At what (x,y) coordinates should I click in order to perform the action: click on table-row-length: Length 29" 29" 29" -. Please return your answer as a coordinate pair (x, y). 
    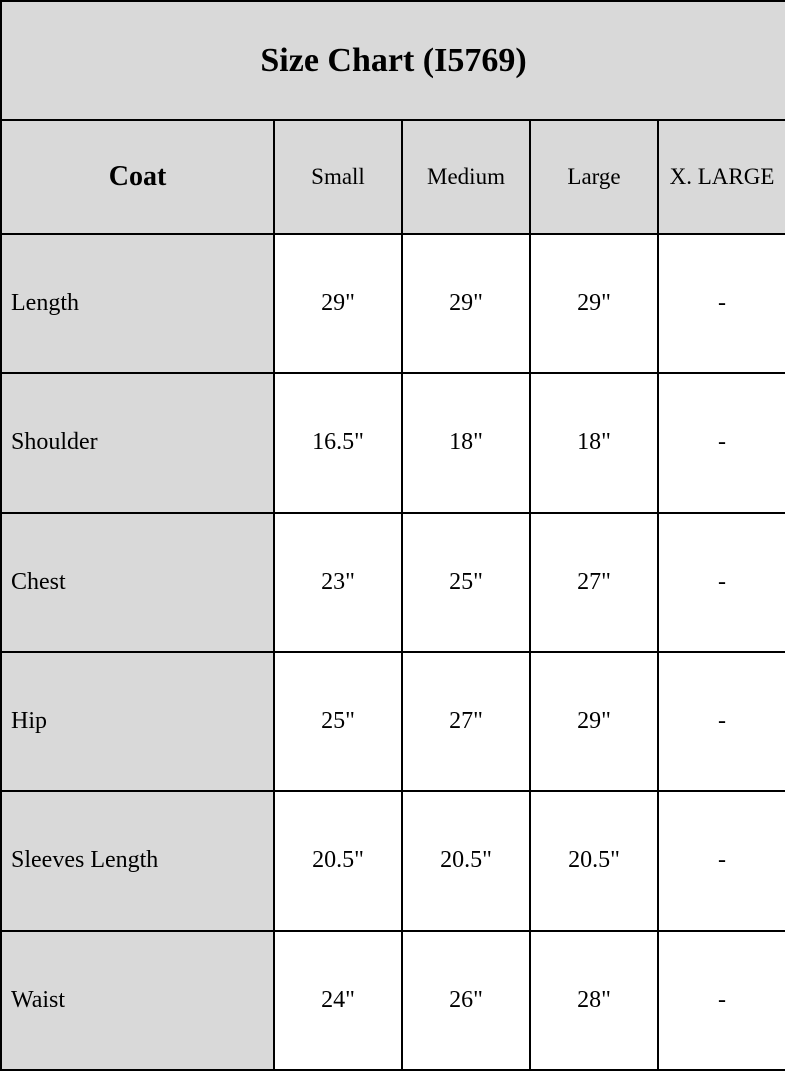
    Looking at the image, I should click on (392, 303).